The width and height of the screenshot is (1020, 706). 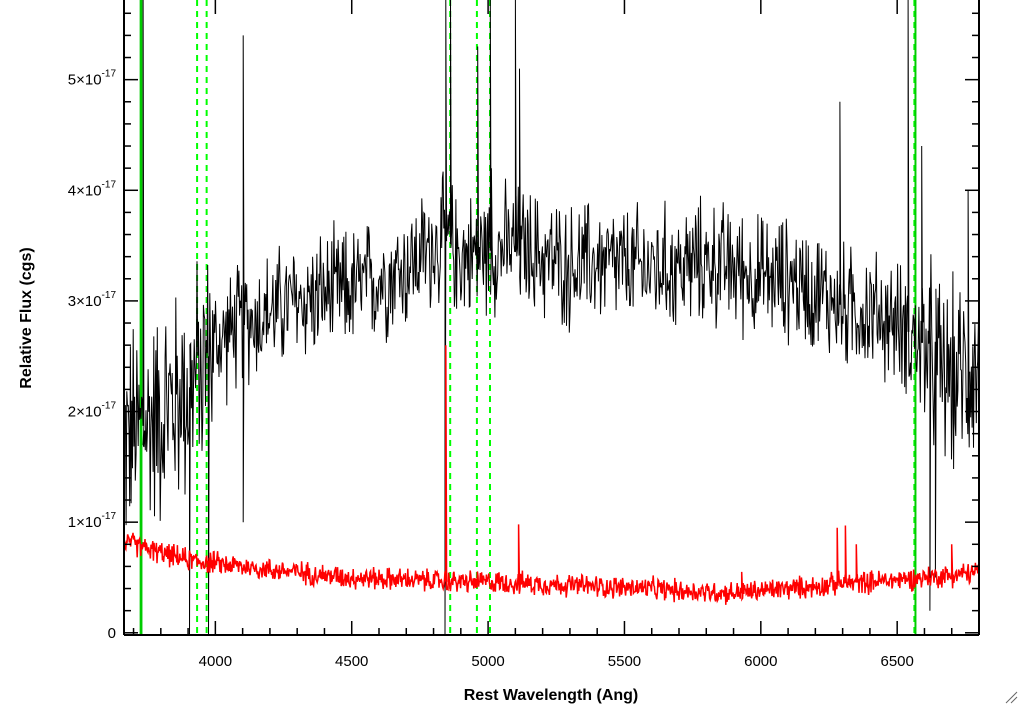 I want to click on y-tick-label: 0, so click(x=112, y=633).